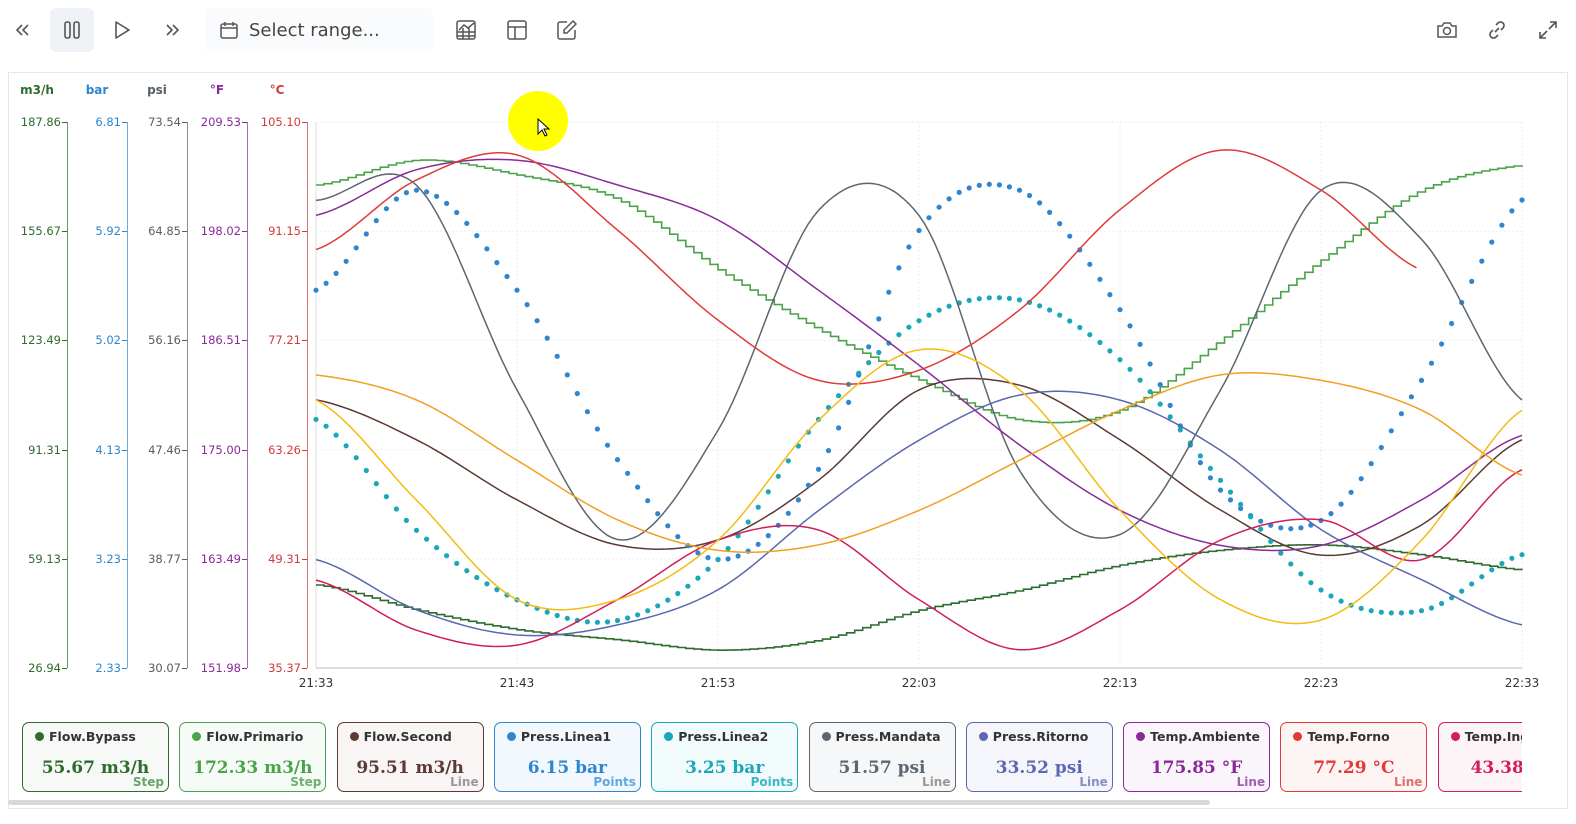 The image size is (1576, 824). Describe the element at coordinates (1197, 757) in the screenshot. I see `legend-card: Temp.Ambiente 175.85 °F Line` at that location.